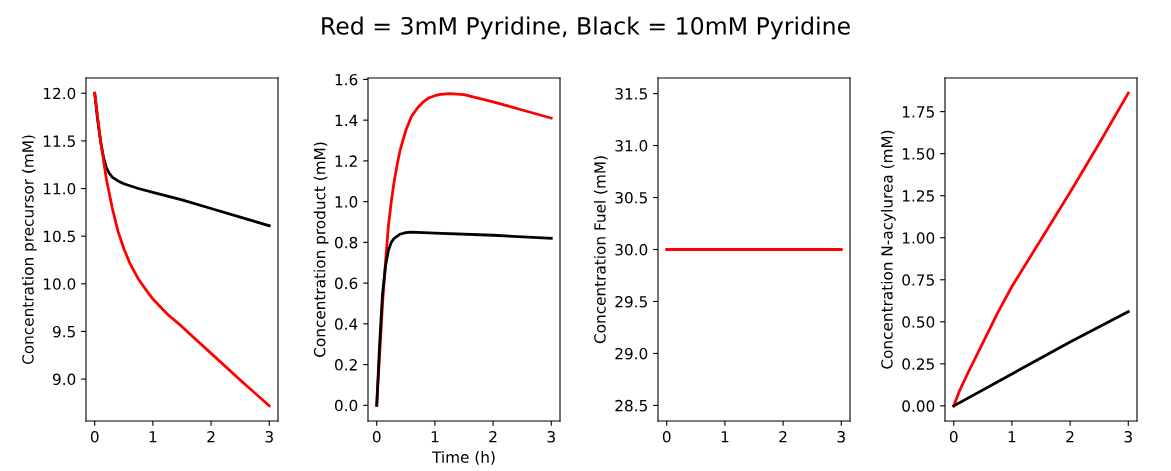 This screenshot has width=1171, height=471. Describe the element at coordinates (346, 405) in the screenshot. I see `y-tick-label: 0.0` at that location.